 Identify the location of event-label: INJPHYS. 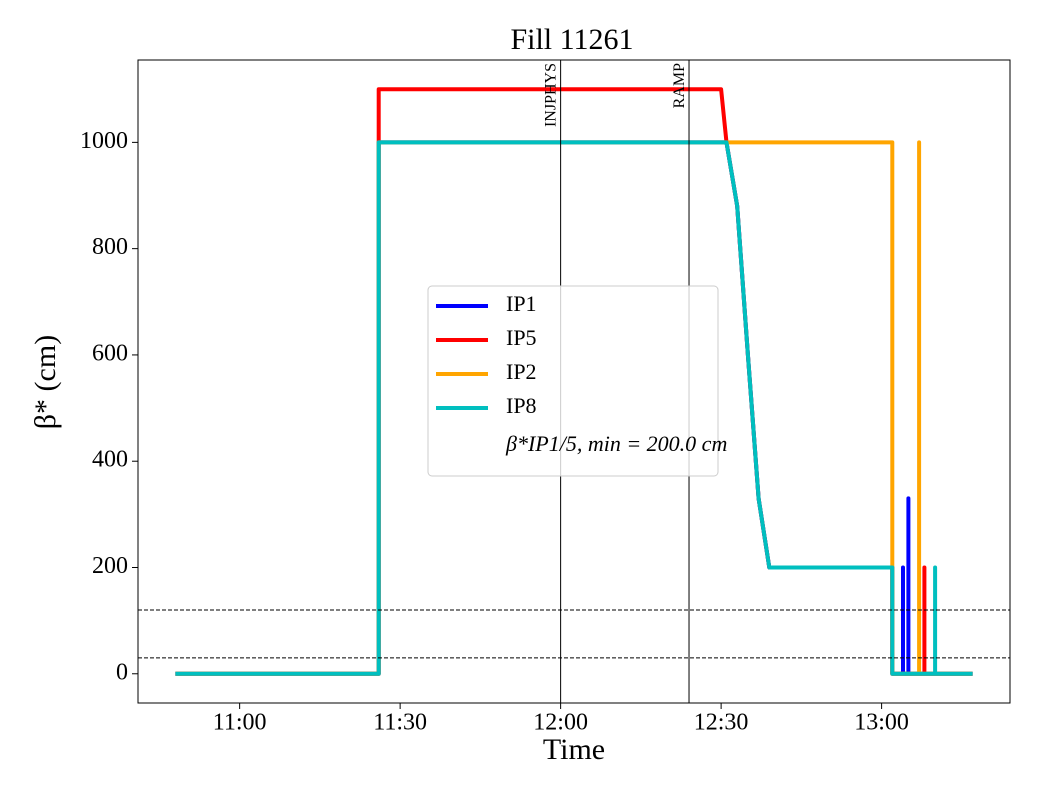
(551, 95).